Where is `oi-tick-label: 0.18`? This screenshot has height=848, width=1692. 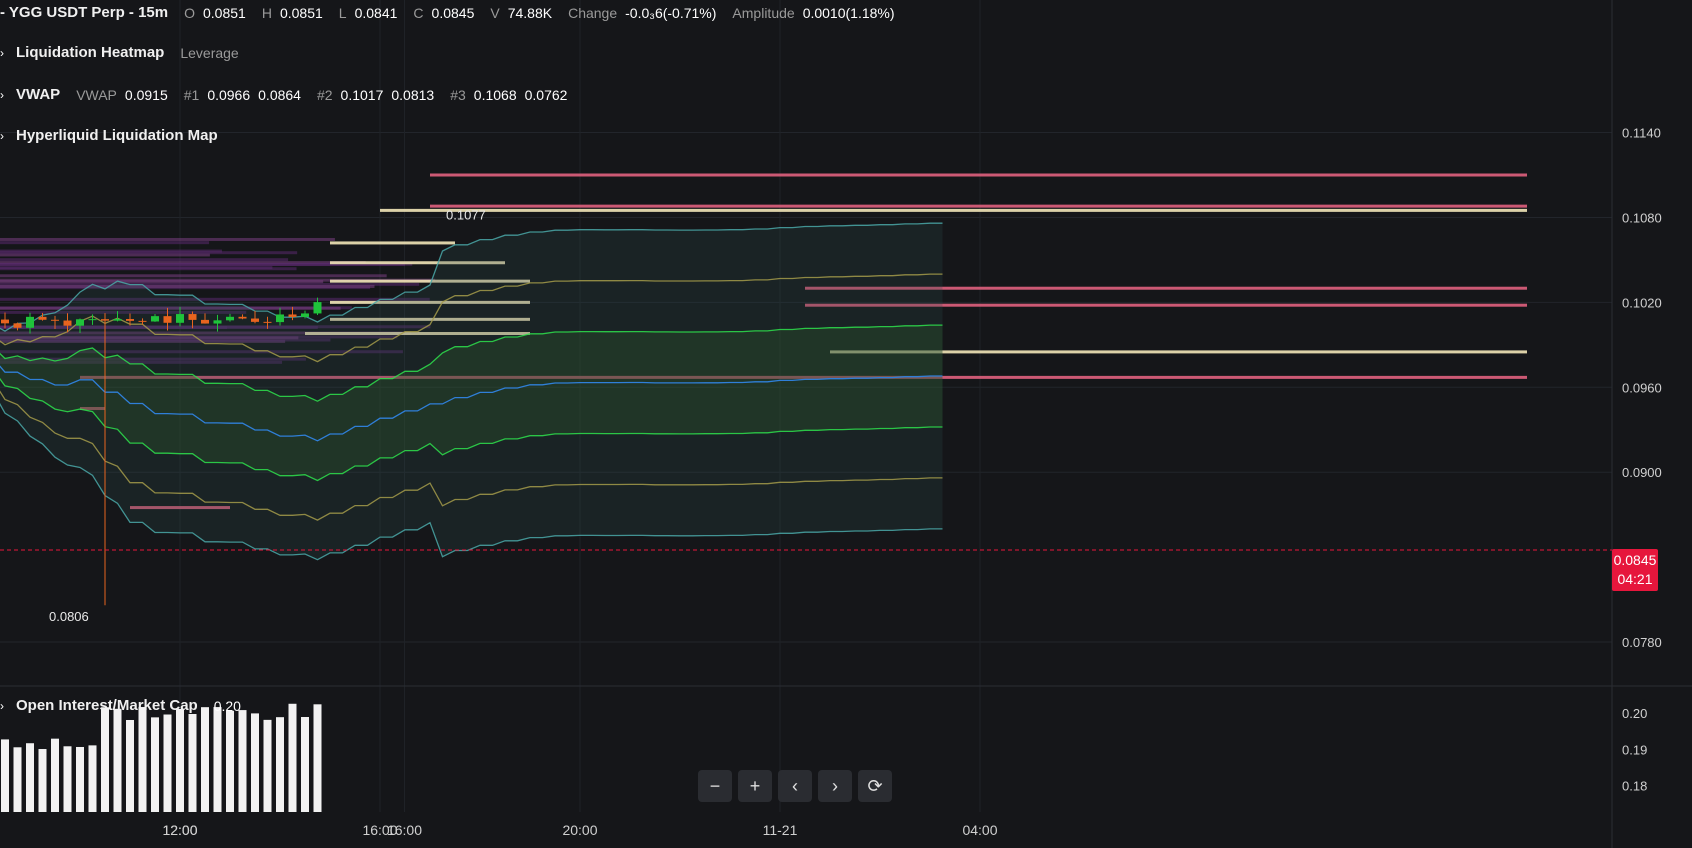 oi-tick-label: 0.18 is located at coordinates (1634, 786).